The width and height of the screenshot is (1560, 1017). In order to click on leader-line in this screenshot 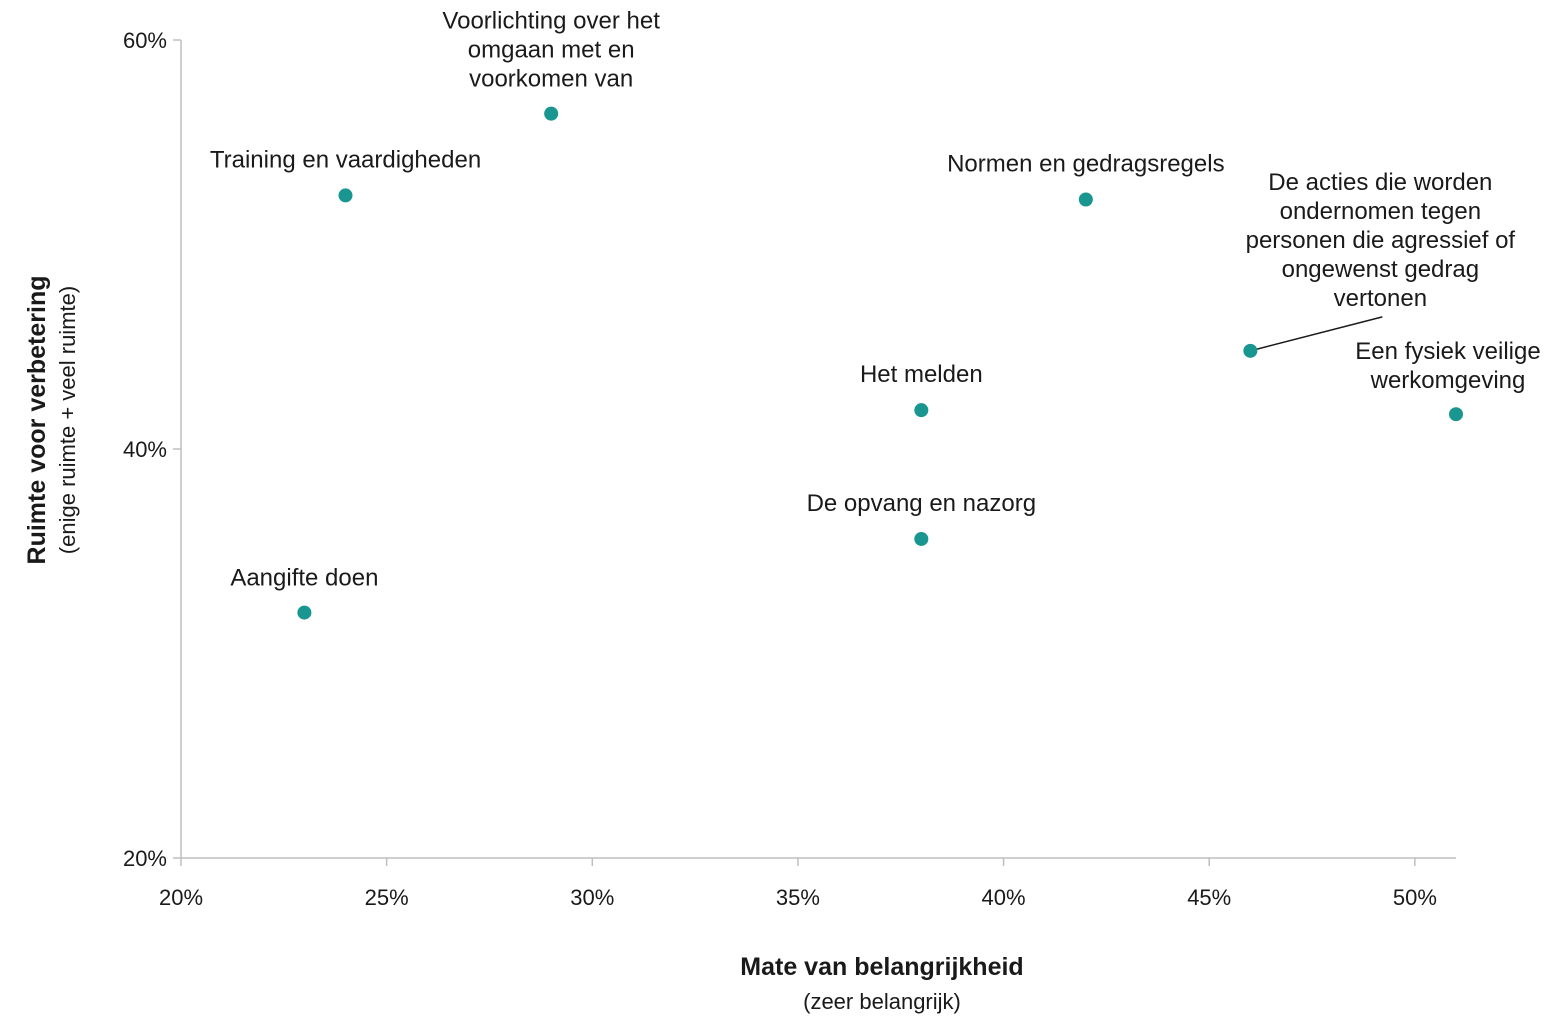, I will do `click(1316, 334)`.